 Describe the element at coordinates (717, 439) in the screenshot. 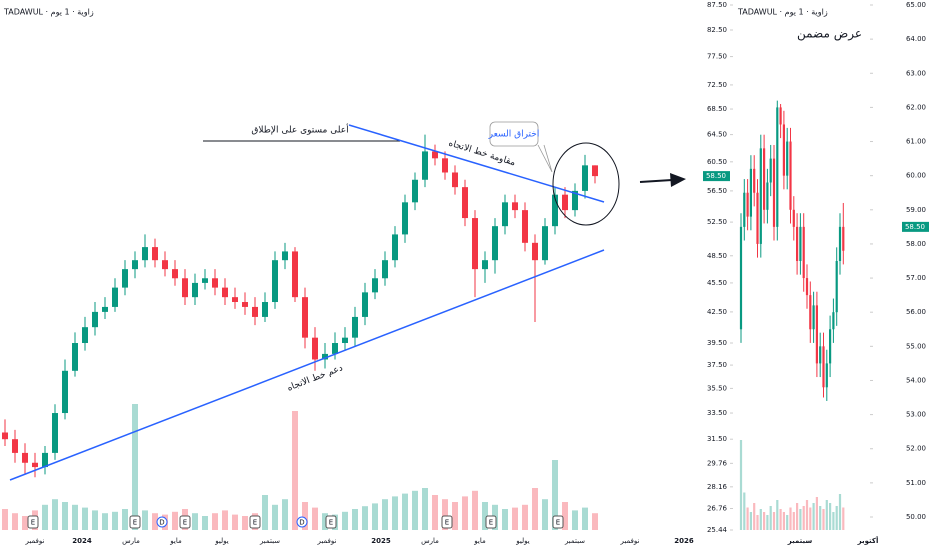

I see `y-tick-label: 31.50` at that location.